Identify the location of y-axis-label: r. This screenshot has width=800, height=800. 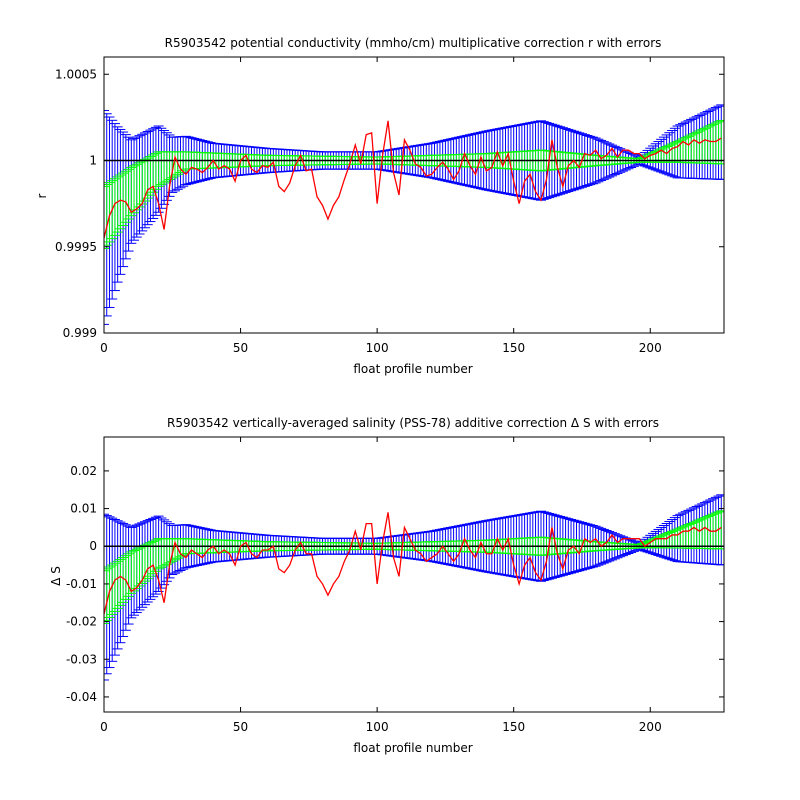
(42, 195).